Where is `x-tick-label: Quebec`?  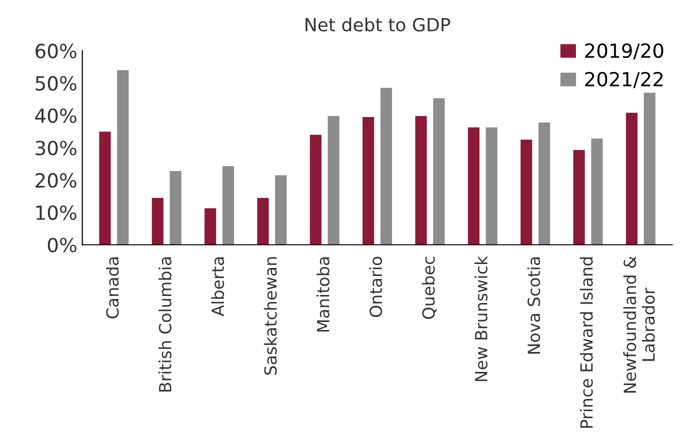
x-tick-label: Quebec is located at coordinates (429, 287).